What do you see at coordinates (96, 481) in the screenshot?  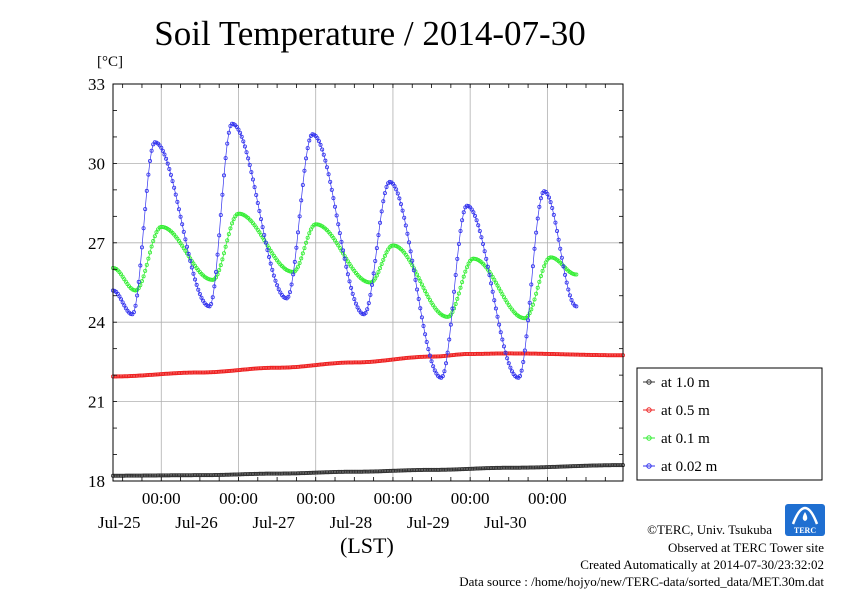 I see `y-tick-label: 18` at bounding box center [96, 481].